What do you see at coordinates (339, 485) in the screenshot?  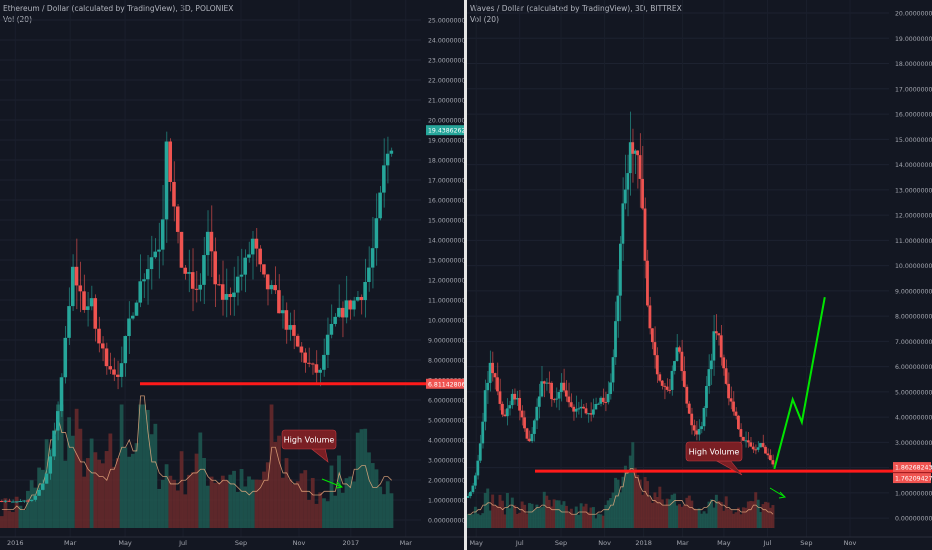 I see `arrow-head` at bounding box center [339, 485].